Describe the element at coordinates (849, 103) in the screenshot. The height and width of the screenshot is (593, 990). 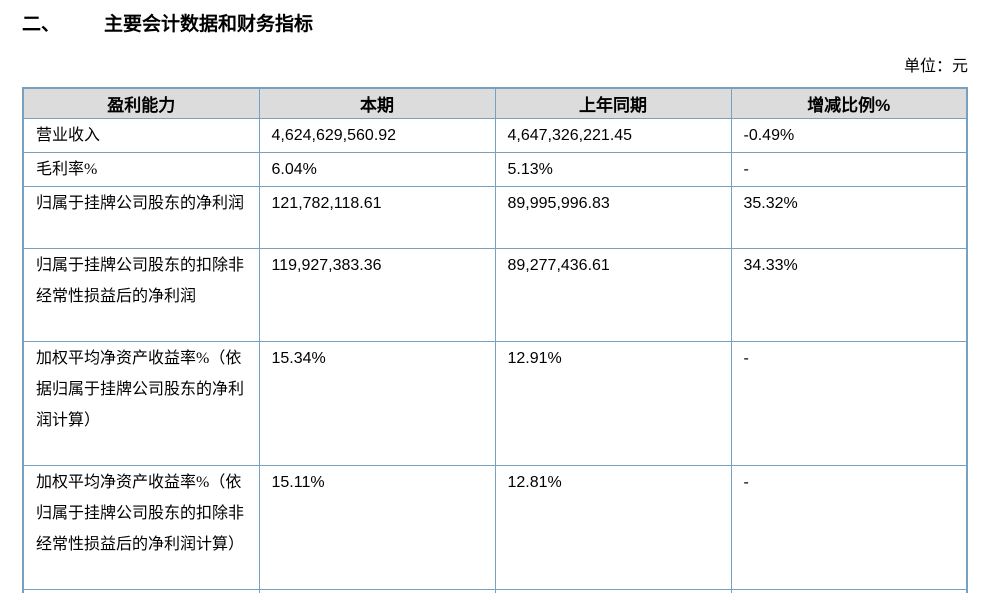
I see `header-change-ratio: 增减比例%` at that location.